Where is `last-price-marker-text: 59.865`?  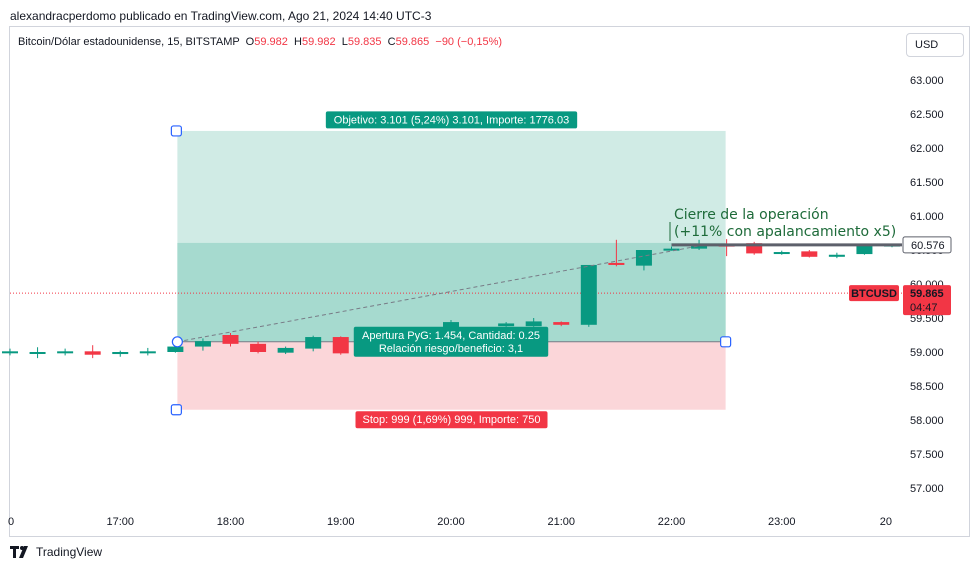 last-price-marker-text: 59.865 is located at coordinates (927, 294).